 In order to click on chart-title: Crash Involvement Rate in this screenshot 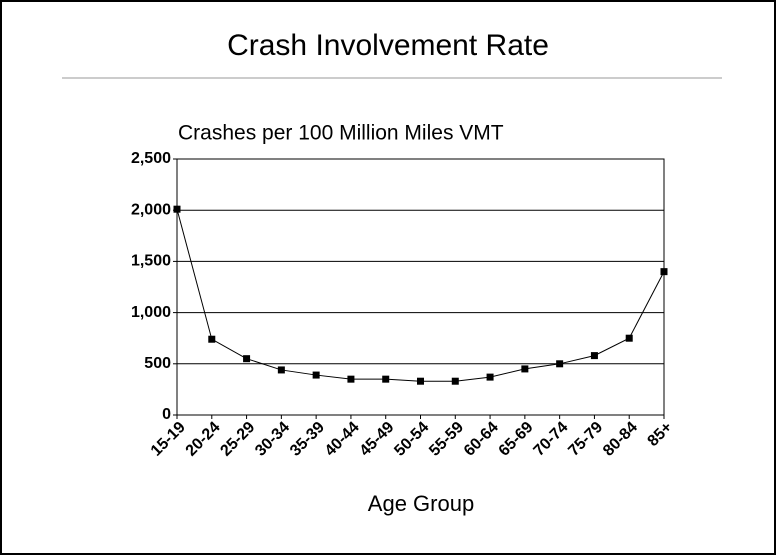, I will do `click(388, 45)`.